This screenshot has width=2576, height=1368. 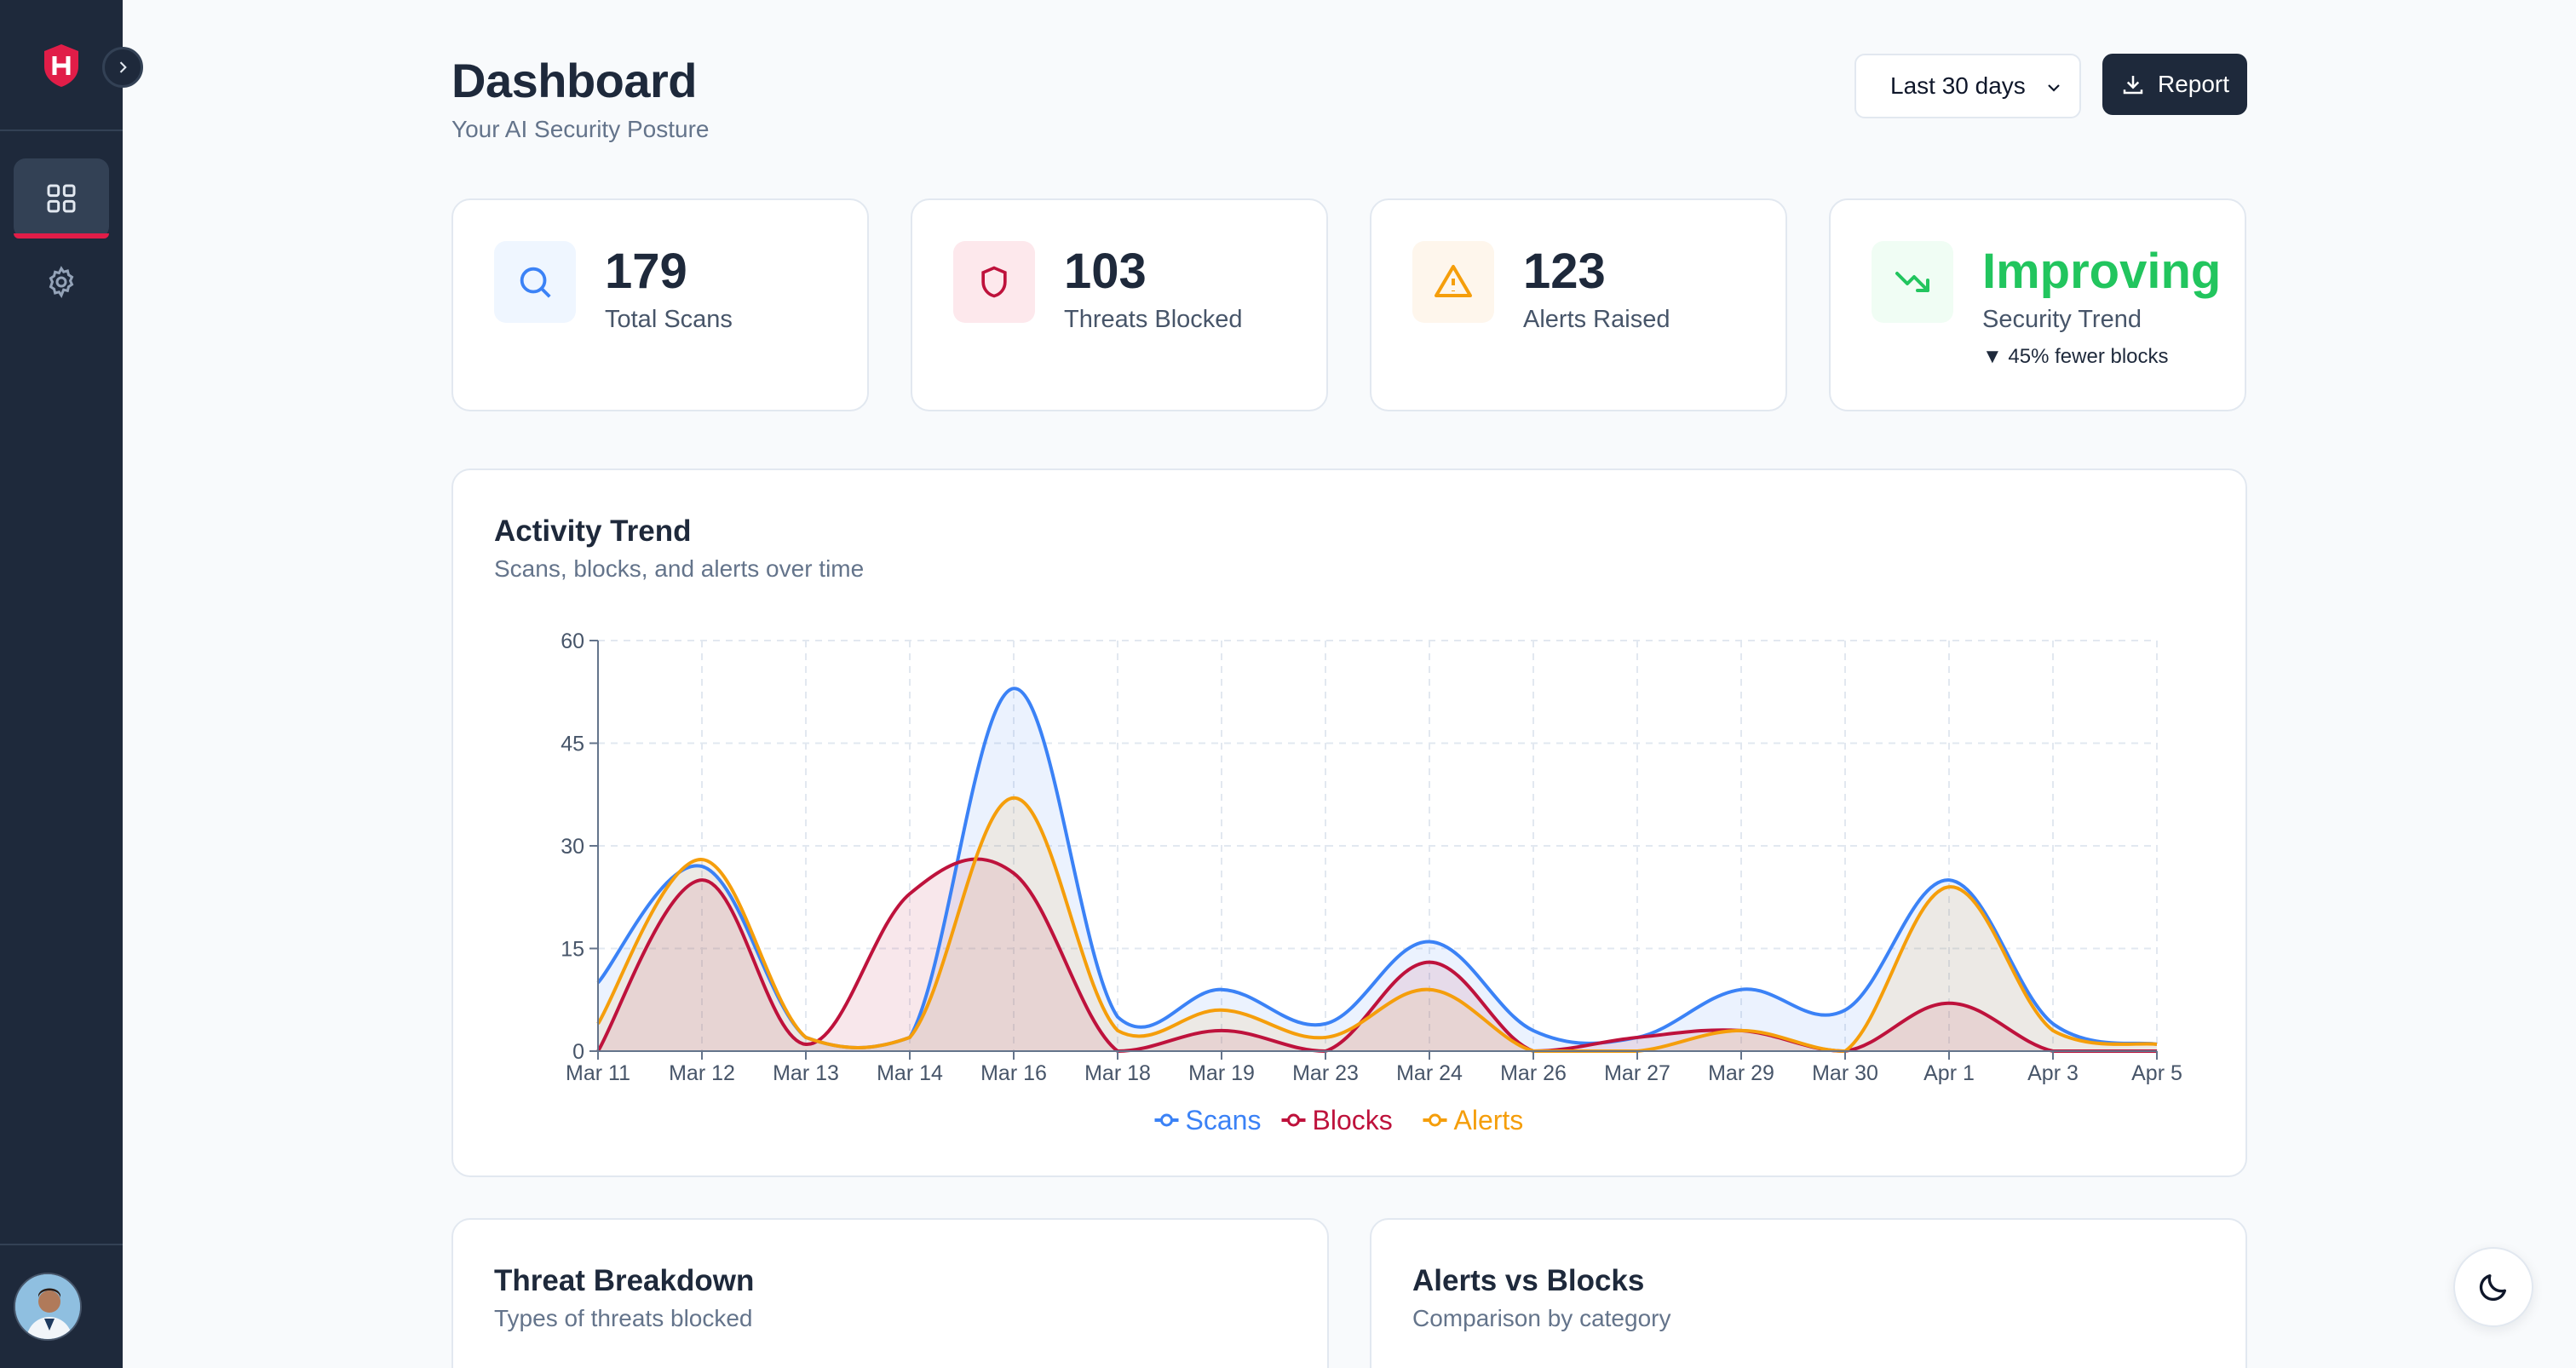 I want to click on card-subtitle: Types of threats blocked, so click(x=624, y=1318).